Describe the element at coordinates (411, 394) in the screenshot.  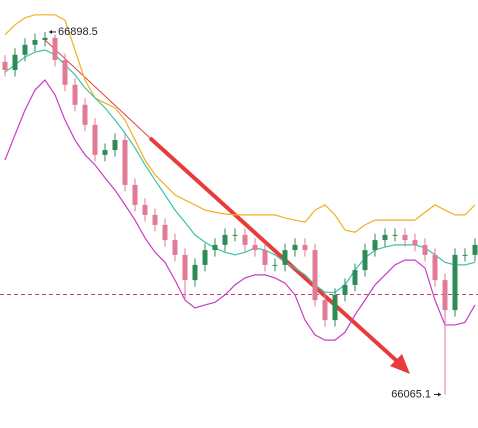
I see `low-label: 66065.1` at that location.